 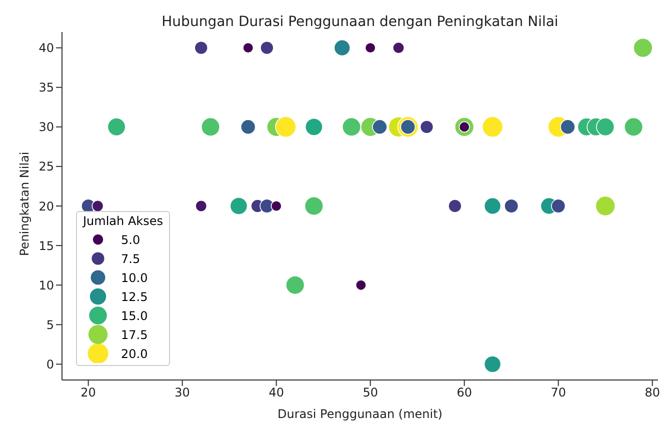 What do you see at coordinates (134, 335) in the screenshot?
I see `legend-label: 17.5` at bounding box center [134, 335].